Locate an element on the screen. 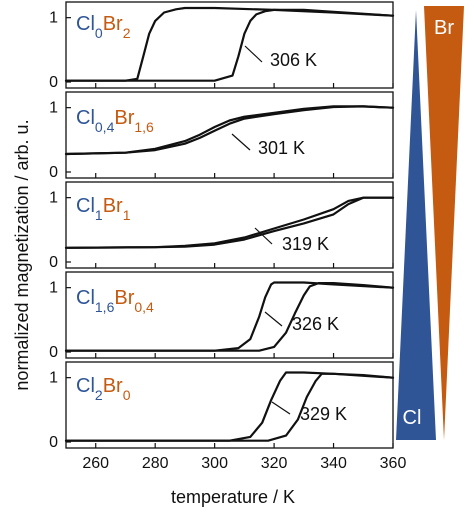 Image resolution: width=474 pixels, height=515 pixels. x-tick-label: 340 is located at coordinates (333, 463).